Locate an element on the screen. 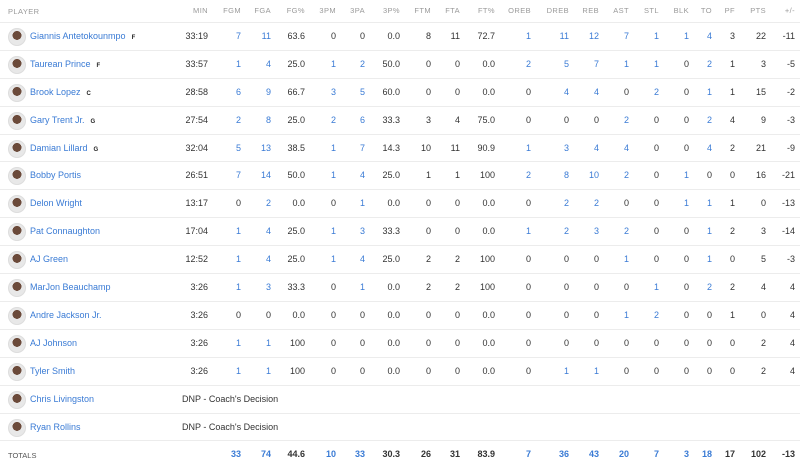  player-name-link: Delon Wright is located at coordinates (56, 203).